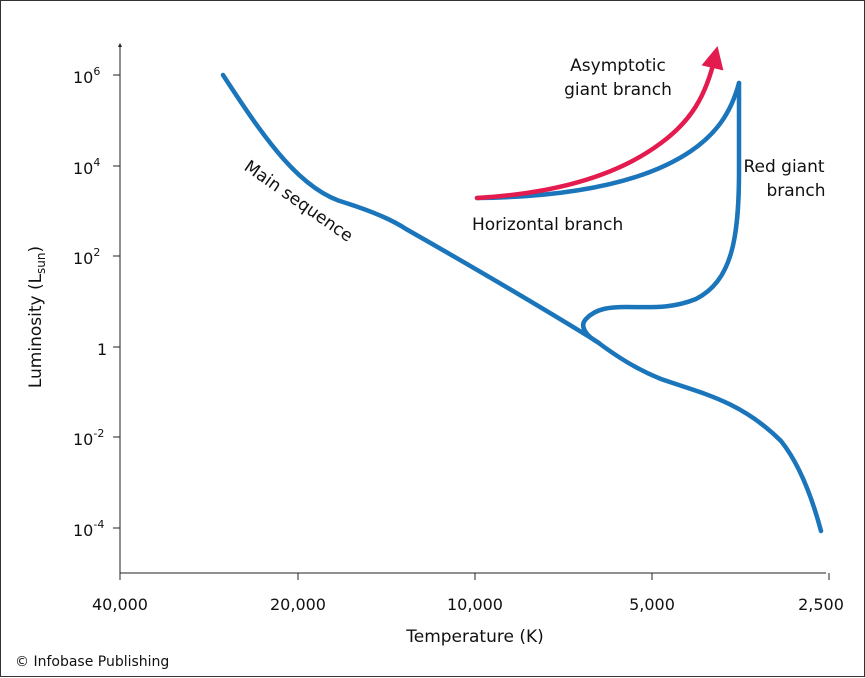  Describe the element at coordinates (468, 593) in the screenshot. I see `x-tick-group: 40,000 20,000 10,000 5,000 2,500` at that location.